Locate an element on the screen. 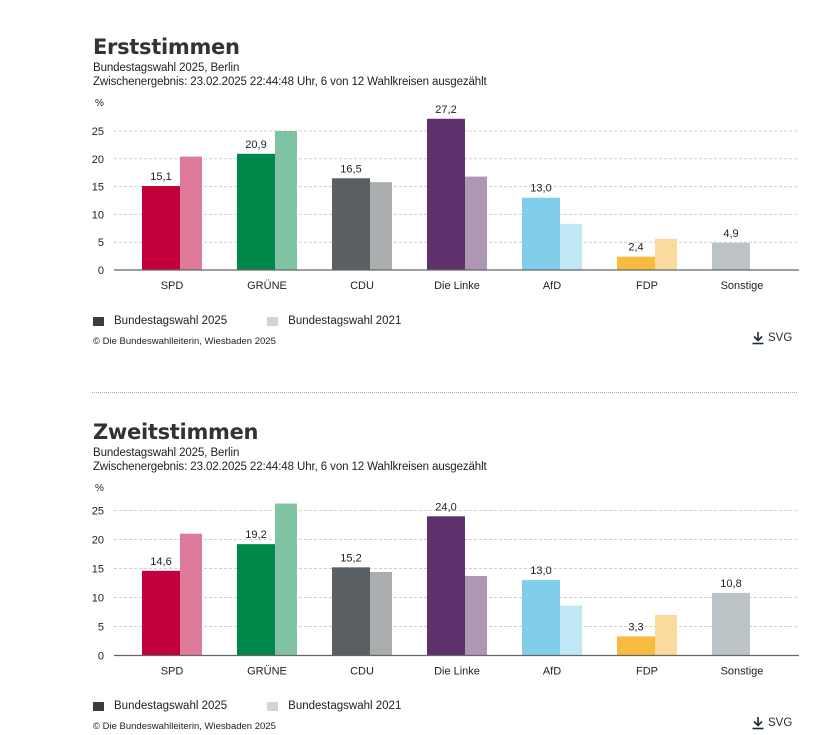 The image size is (819, 735). data-label: 3,3 is located at coordinates (635, 627).